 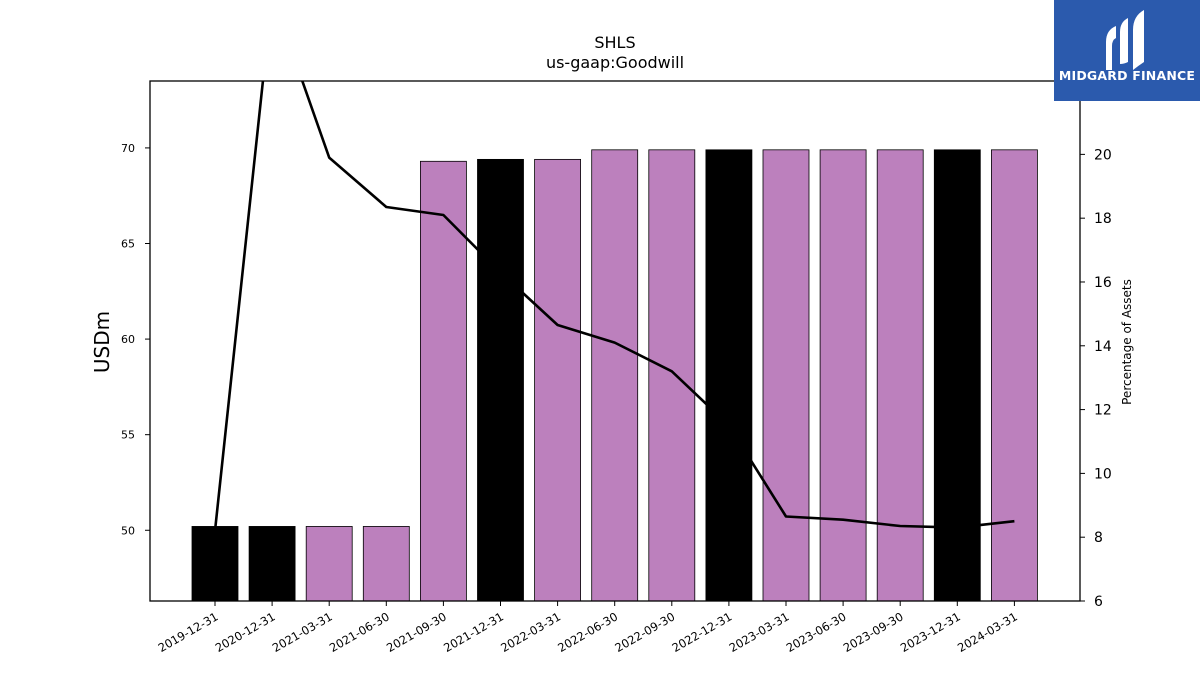 What do you see at coordinates (530, 632) in the screenshot?
I see `x-tick-label: 2022-03-31` at bounding box center [530, 632].